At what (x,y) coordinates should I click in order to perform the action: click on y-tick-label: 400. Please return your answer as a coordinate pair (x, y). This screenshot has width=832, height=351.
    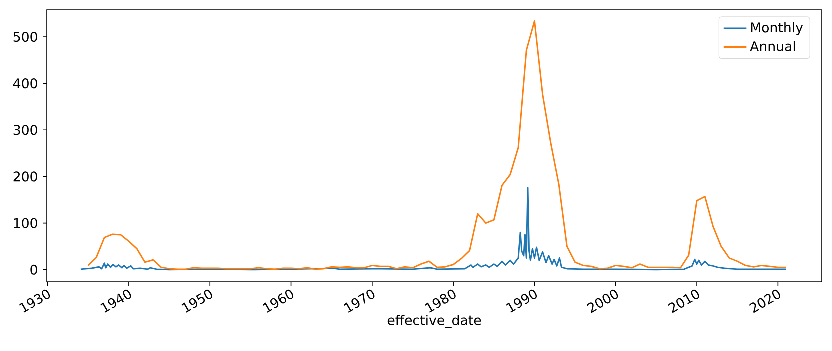
    Looking at the image, I should click on (25, 83).